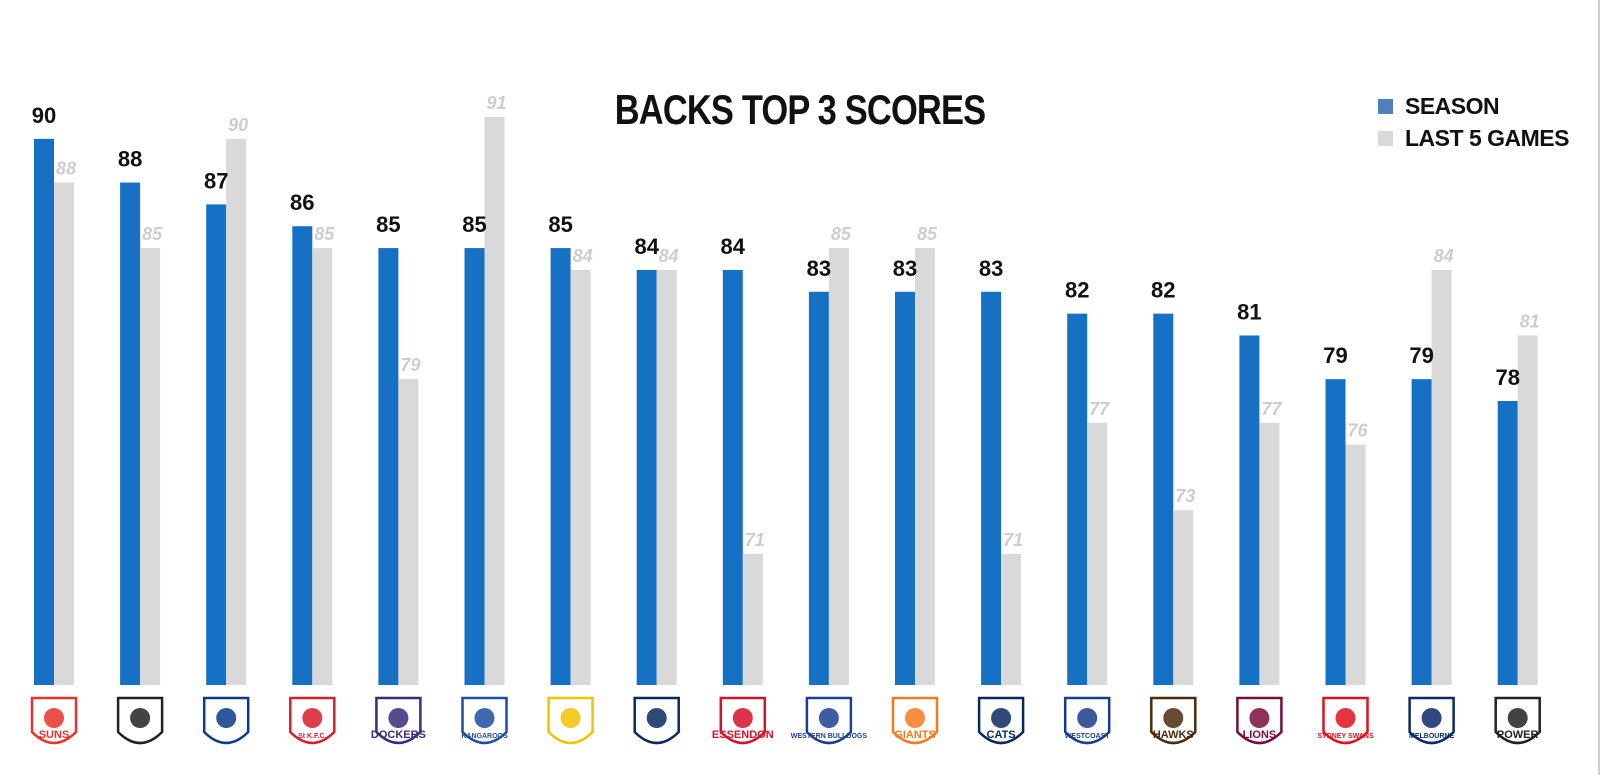 This screenshot has height=775, width=1600. I want to click on label-last5-5: 91, so click(496, 103).